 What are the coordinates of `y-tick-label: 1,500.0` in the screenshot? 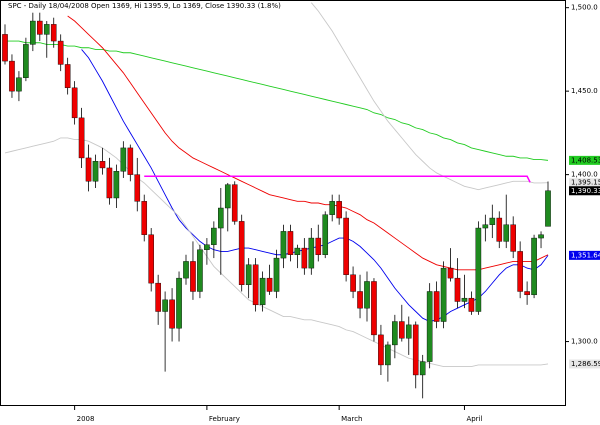 It's located at (584, 8).